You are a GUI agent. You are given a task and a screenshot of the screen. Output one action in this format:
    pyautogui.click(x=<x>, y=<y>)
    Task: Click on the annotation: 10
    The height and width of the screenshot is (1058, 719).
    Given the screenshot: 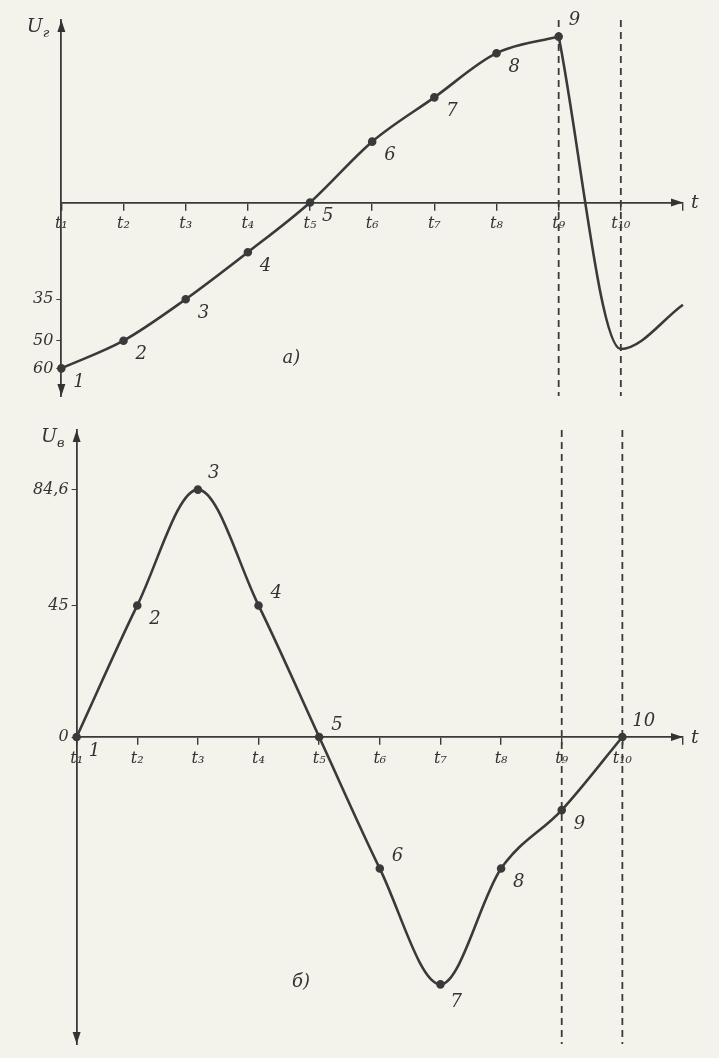 What is the action you would take?
    pyautogui.click(x=644, y=719)
    